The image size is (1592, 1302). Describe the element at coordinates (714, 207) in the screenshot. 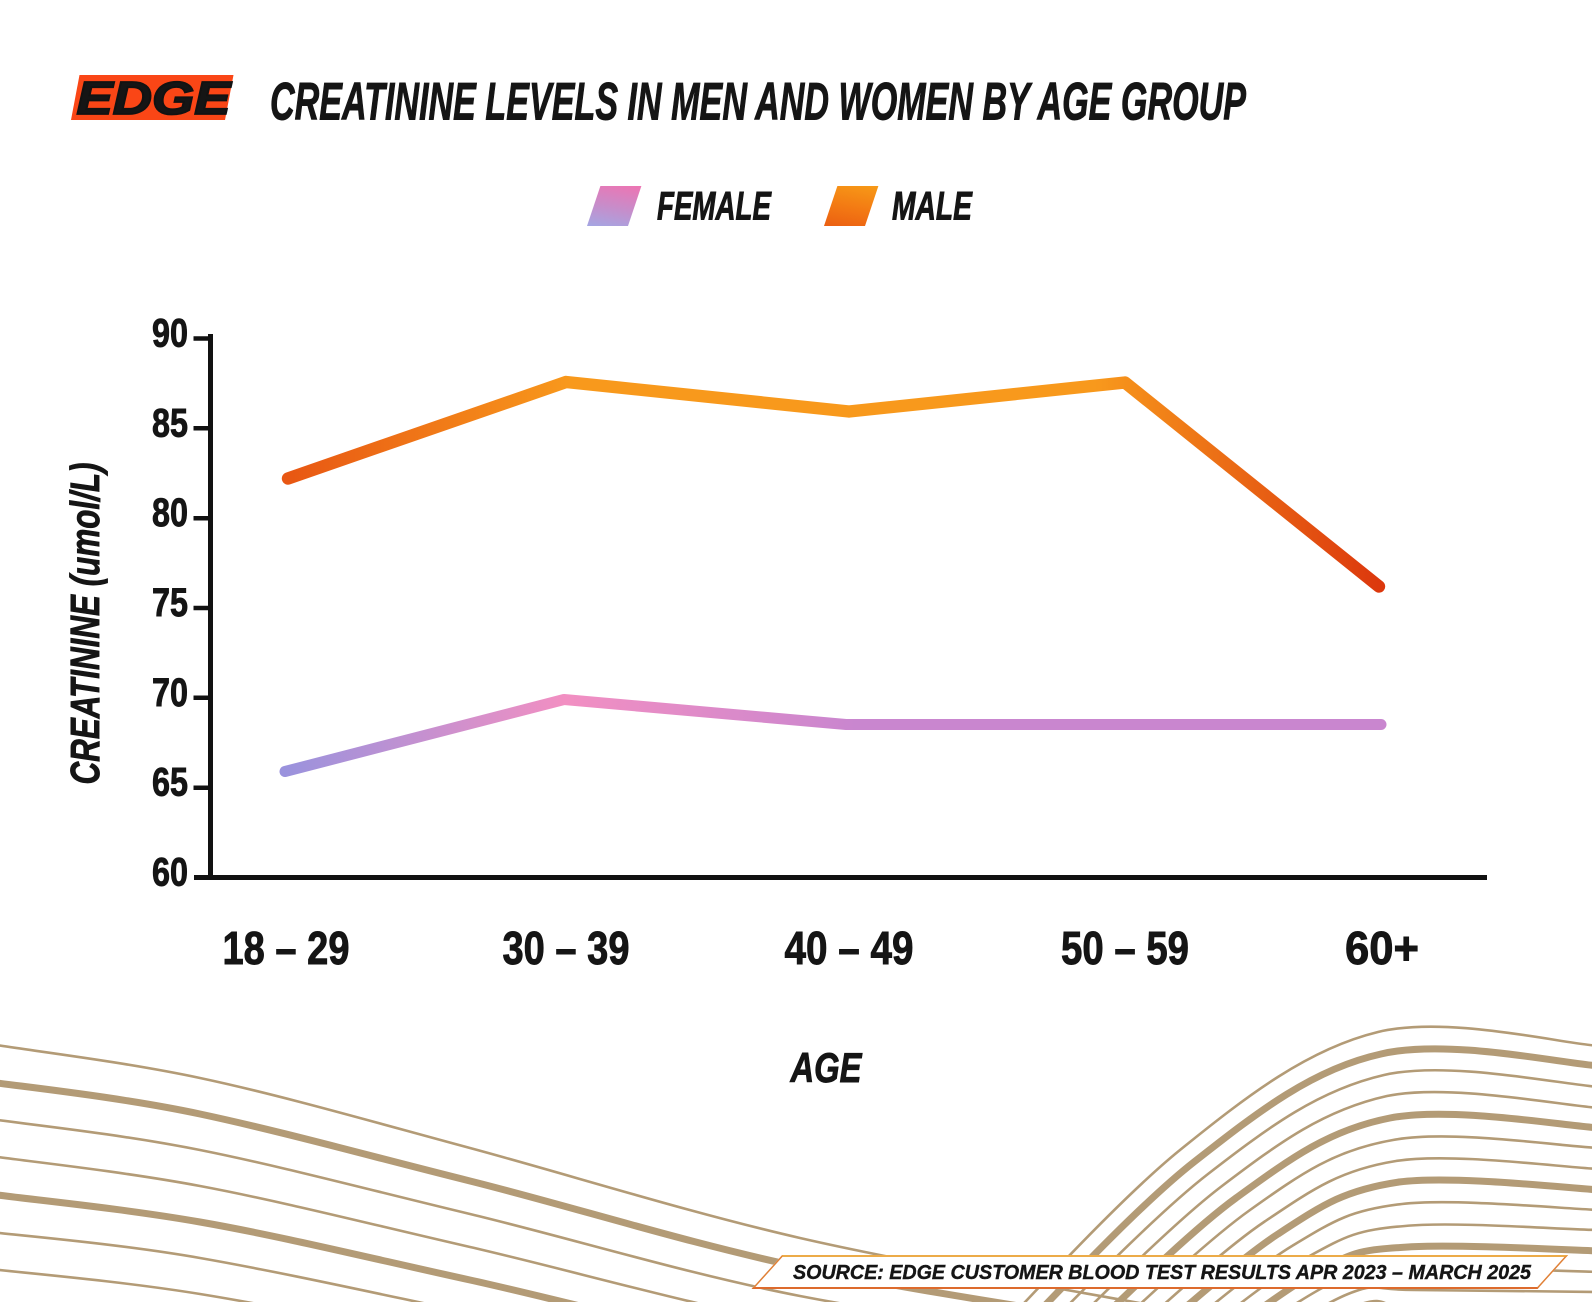

I see `svg-text: FEMALE` at that location.